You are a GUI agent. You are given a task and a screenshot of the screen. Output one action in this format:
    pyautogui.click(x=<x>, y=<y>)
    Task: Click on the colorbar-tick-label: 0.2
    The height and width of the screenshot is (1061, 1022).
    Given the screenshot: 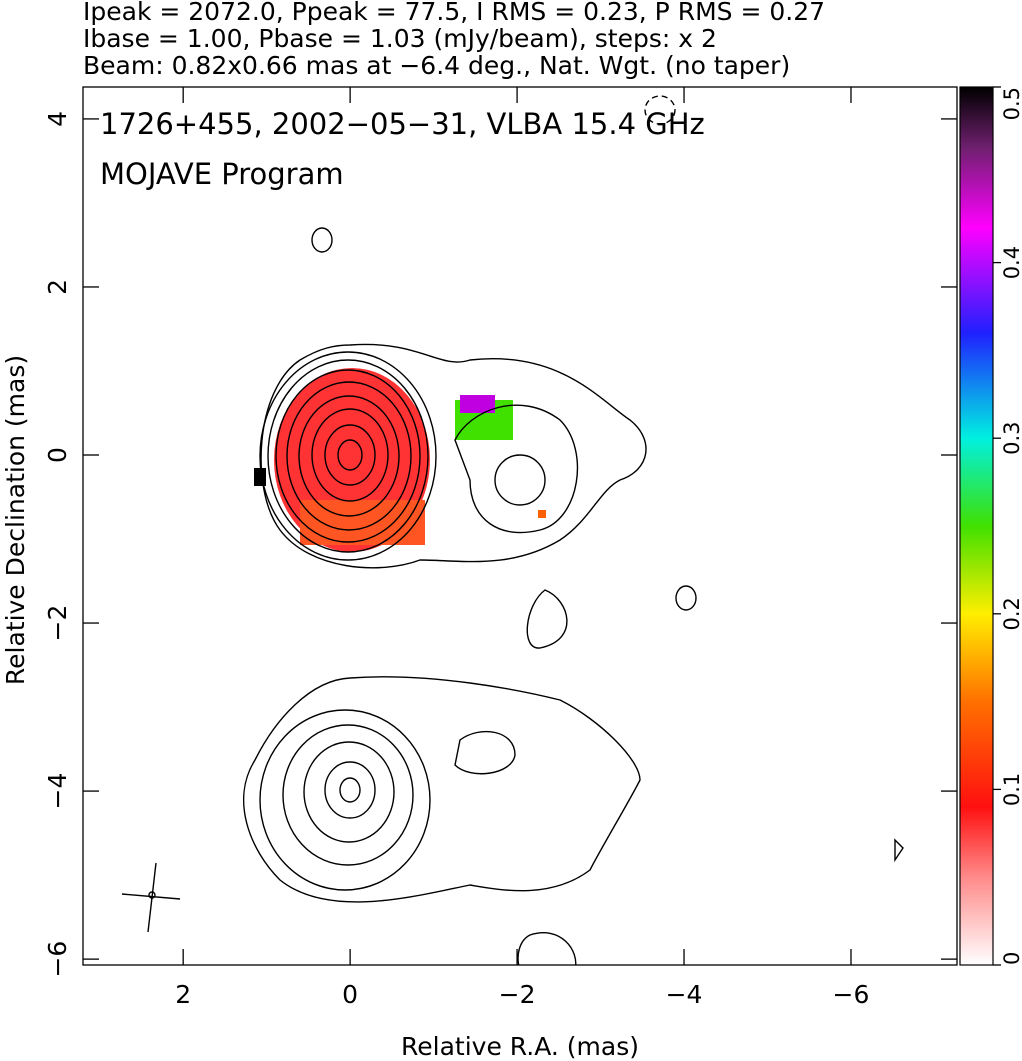 What is the action you would take?
    pyautogui.click(x=1011, y=613)
    